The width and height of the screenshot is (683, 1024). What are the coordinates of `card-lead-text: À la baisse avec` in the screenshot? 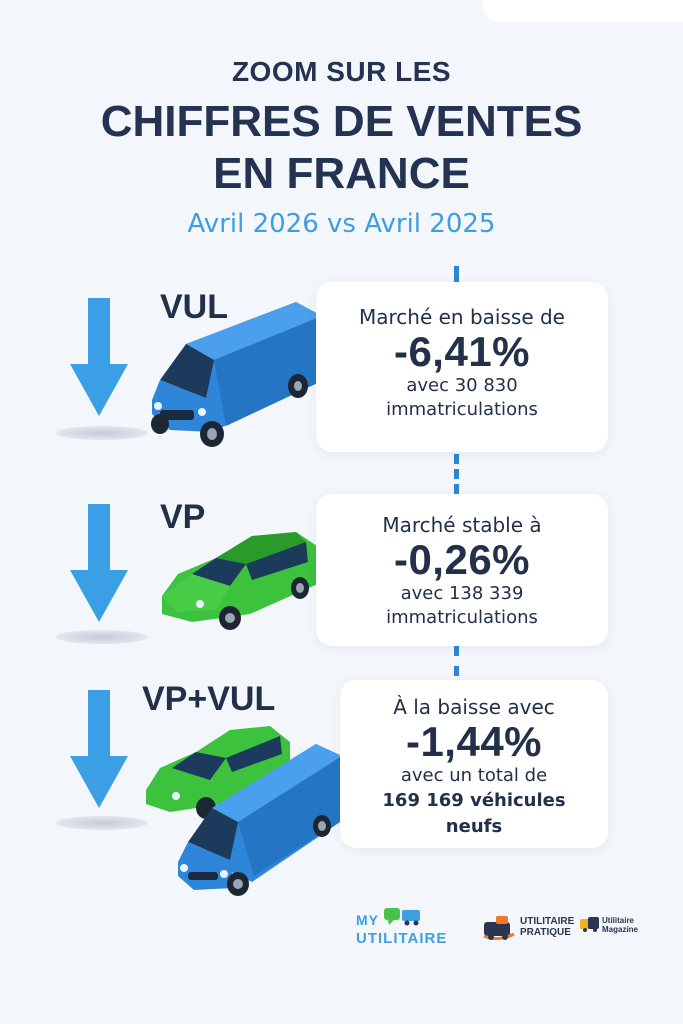 It's located at (474, 707).